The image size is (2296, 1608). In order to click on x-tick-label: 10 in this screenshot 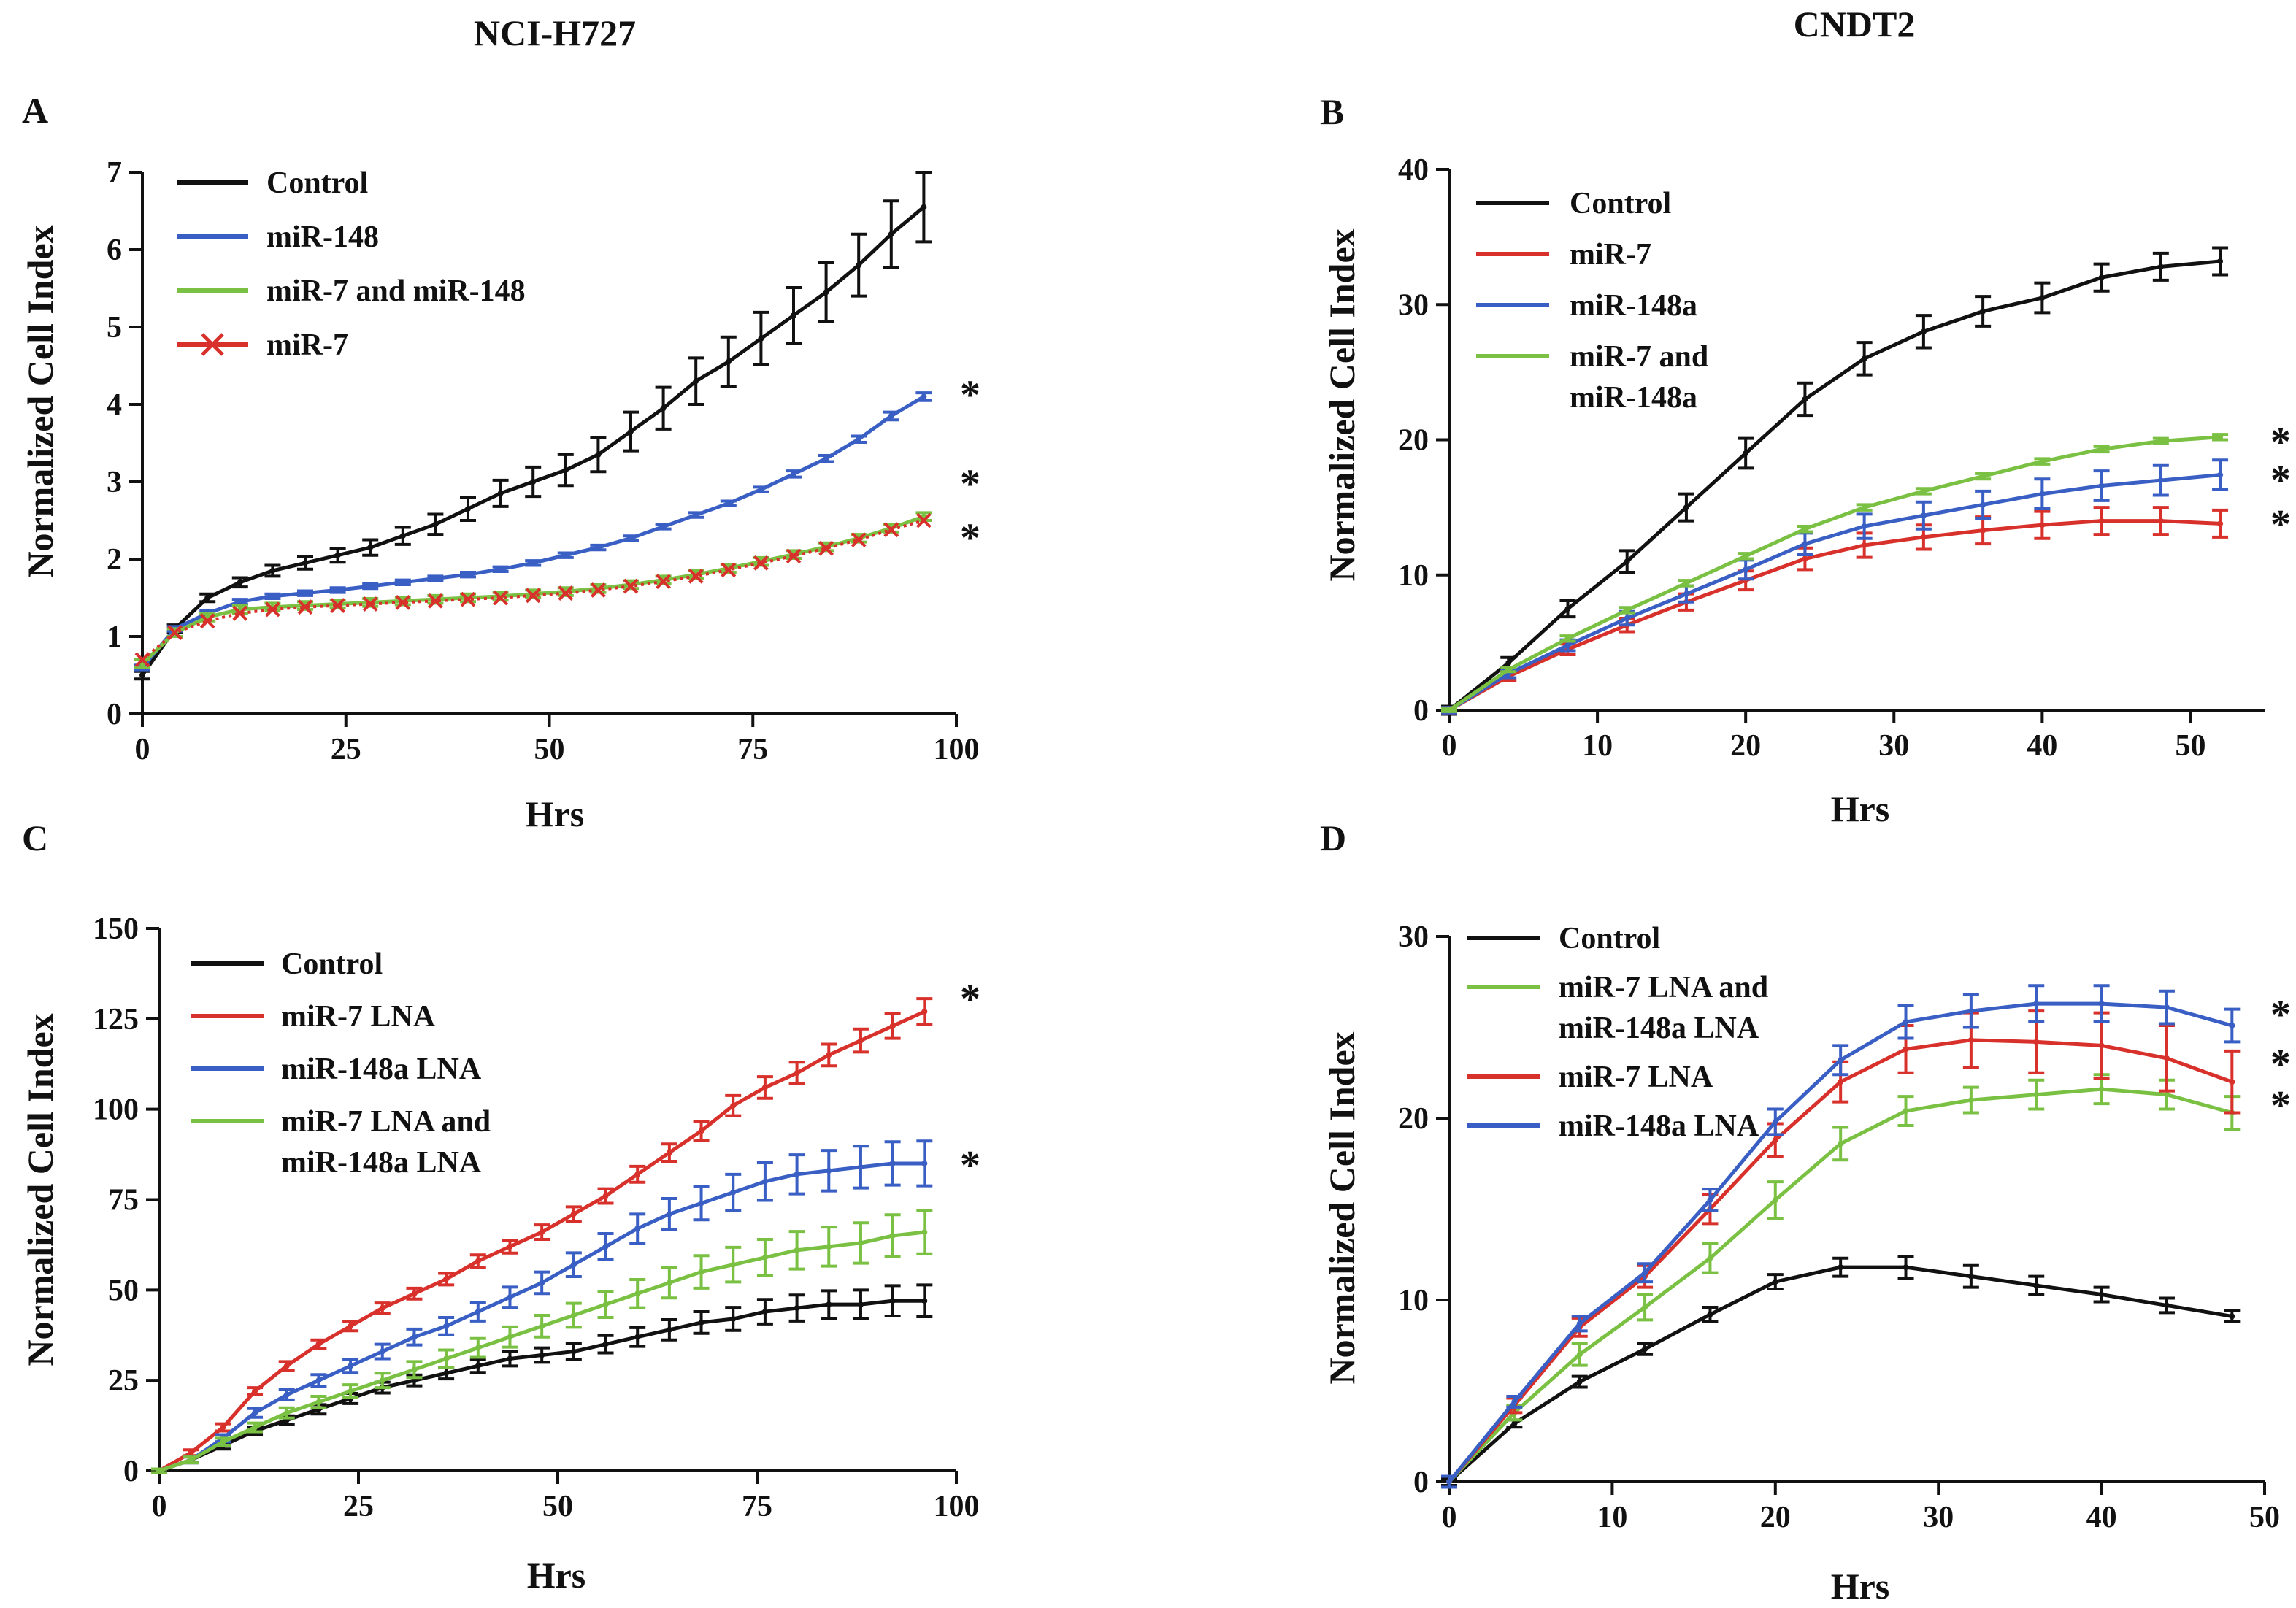, I will do `click(1612, 1517)`.